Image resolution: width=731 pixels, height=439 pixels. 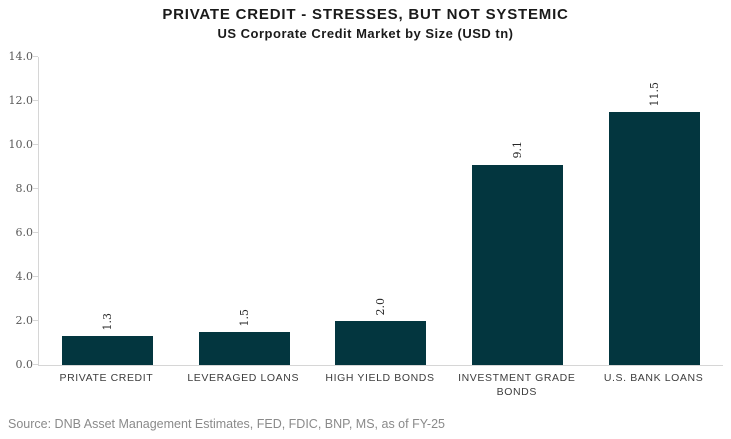 I want to click on y-tick-label: 0.0, so click(x=24, y=364).